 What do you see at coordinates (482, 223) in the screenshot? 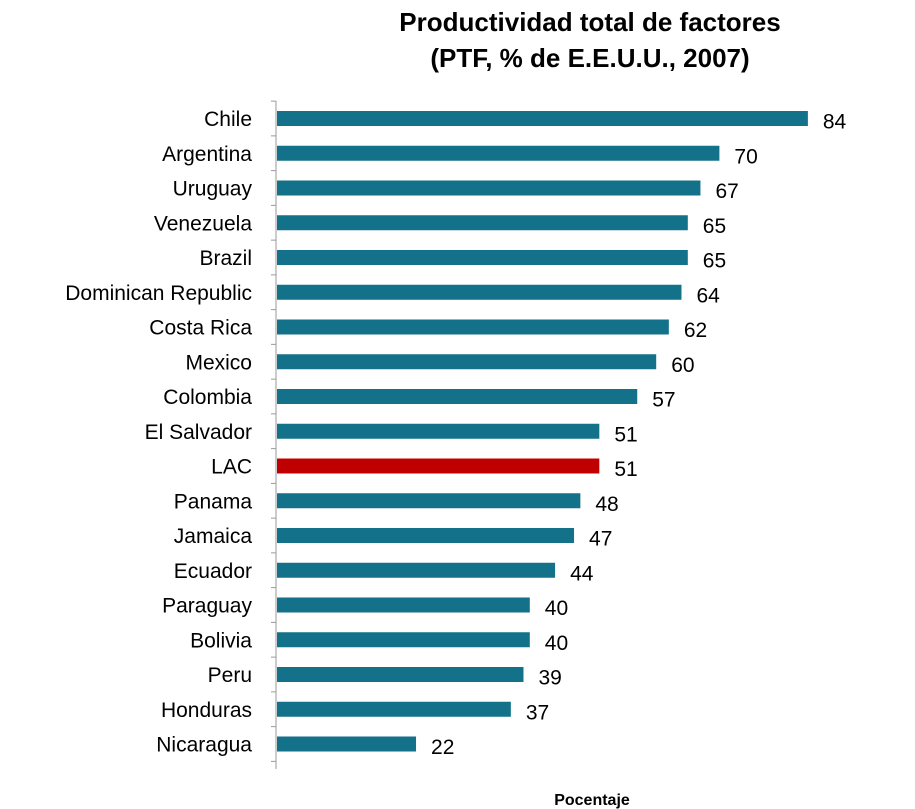
I see `bar-venezuela` at bounding box center [482, 223].